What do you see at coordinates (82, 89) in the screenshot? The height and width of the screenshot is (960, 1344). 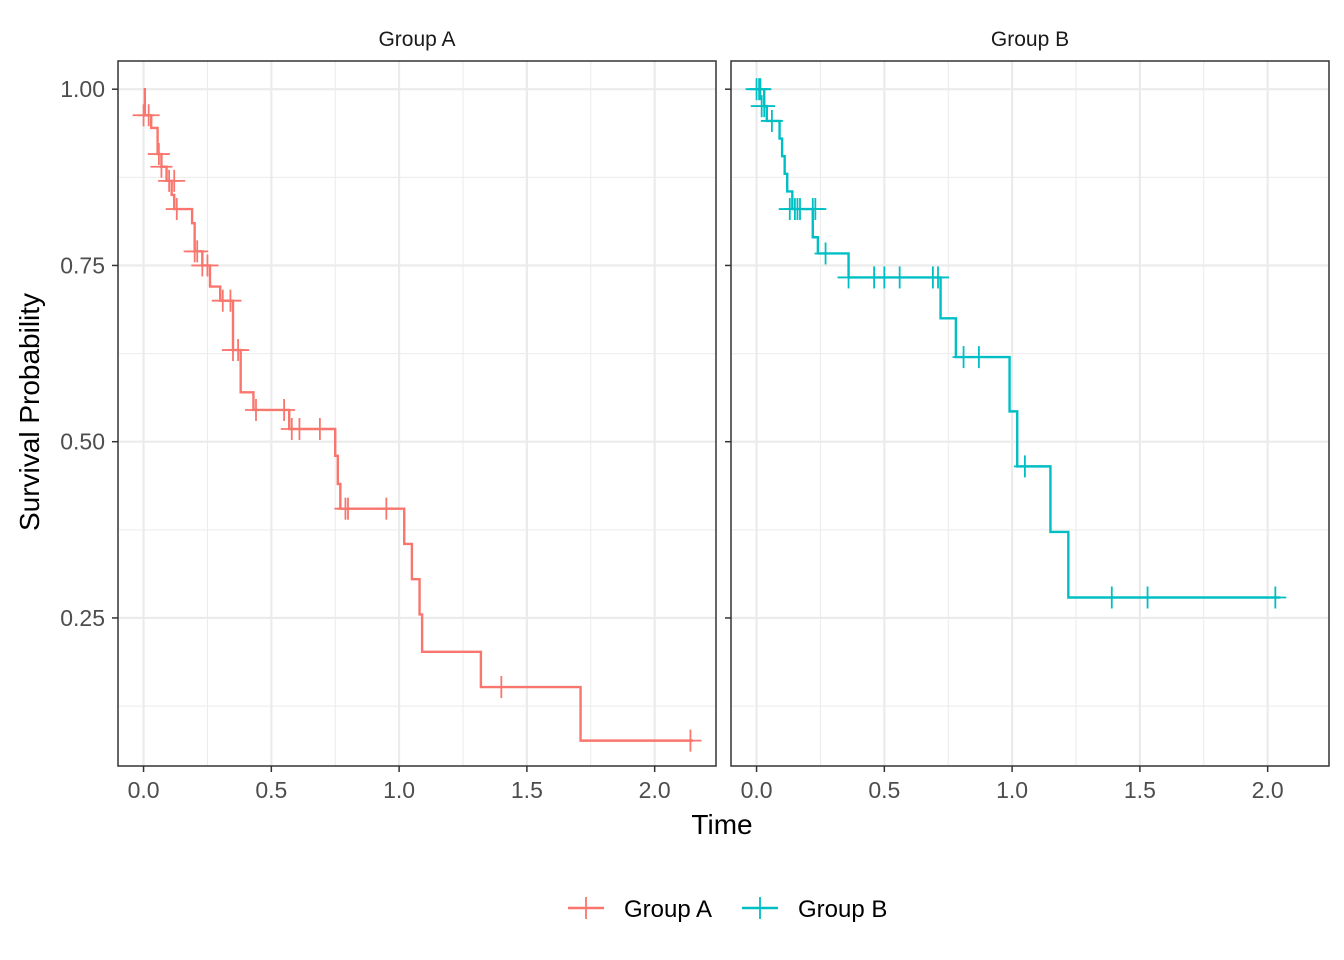 I see `y-tick-label: 1.00` at bounding box center [82, 89].